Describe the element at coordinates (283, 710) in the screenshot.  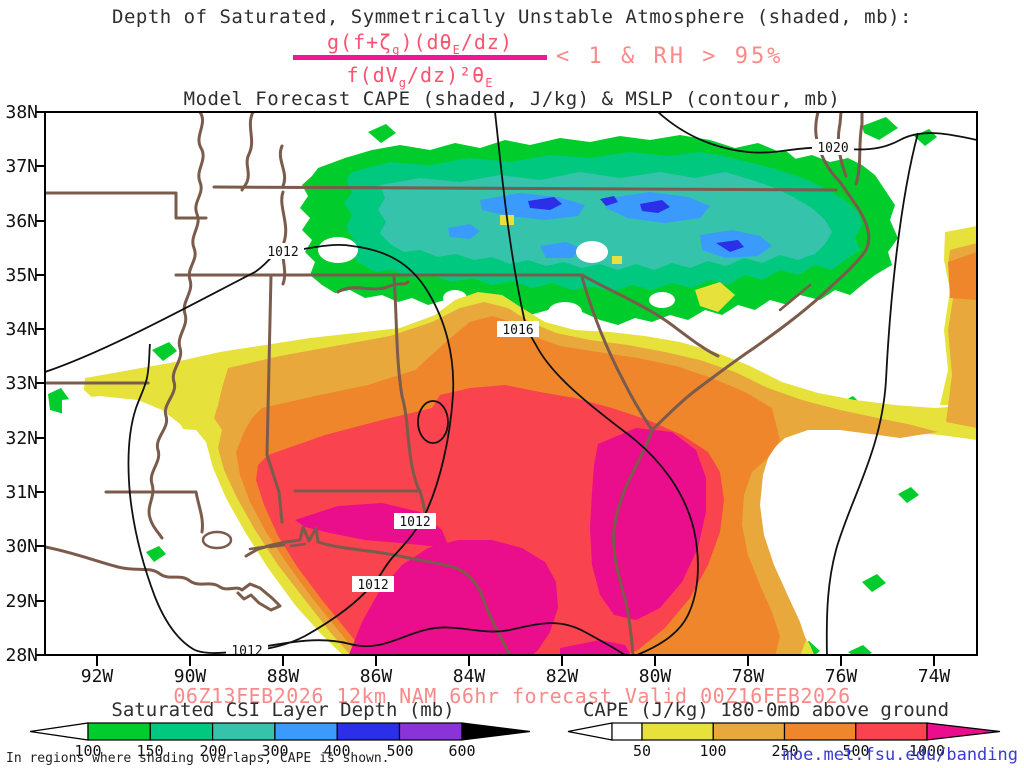
I see `csi-legend-title: Saturated CSI Layer Depth (mb)` at that location.